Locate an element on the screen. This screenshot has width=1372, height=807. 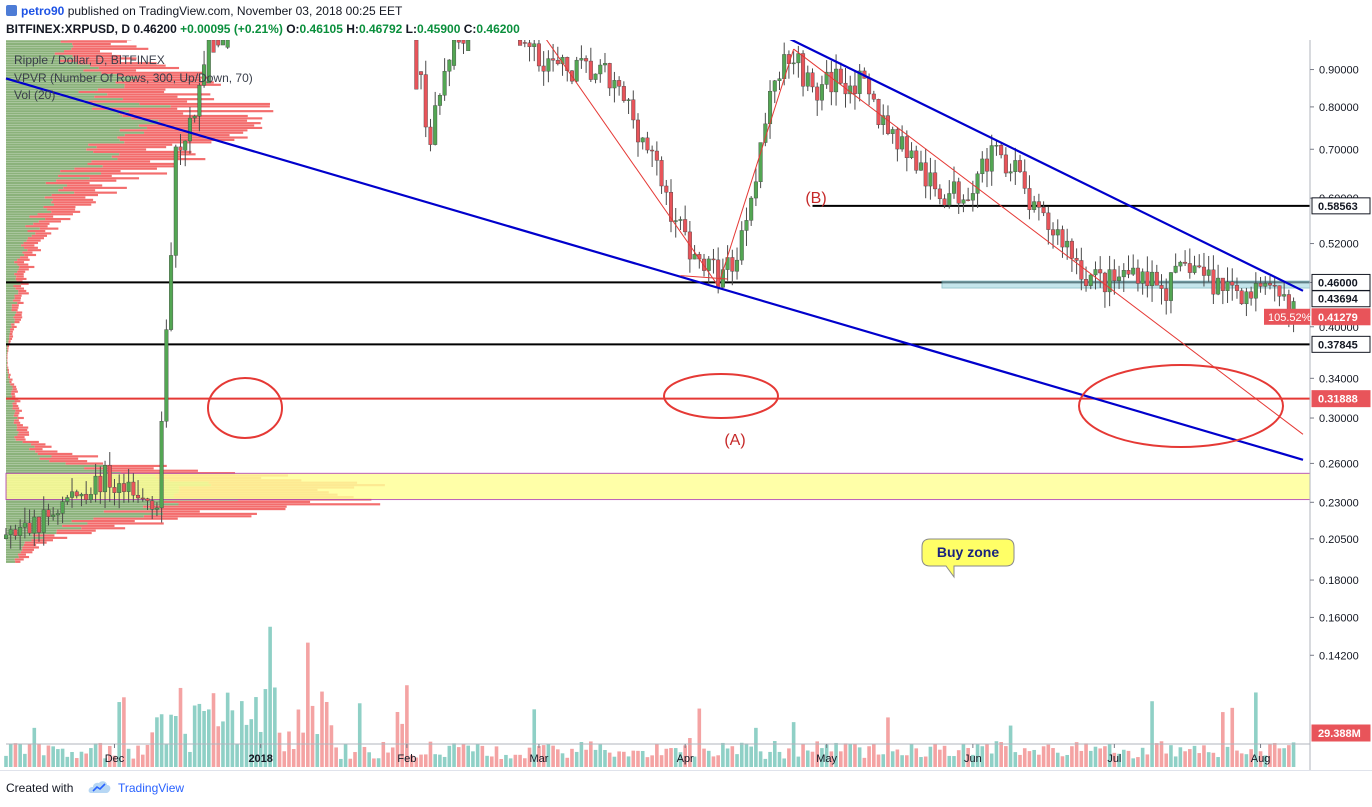
price-label: 0.41279 is located at coordinates (1338, 318).